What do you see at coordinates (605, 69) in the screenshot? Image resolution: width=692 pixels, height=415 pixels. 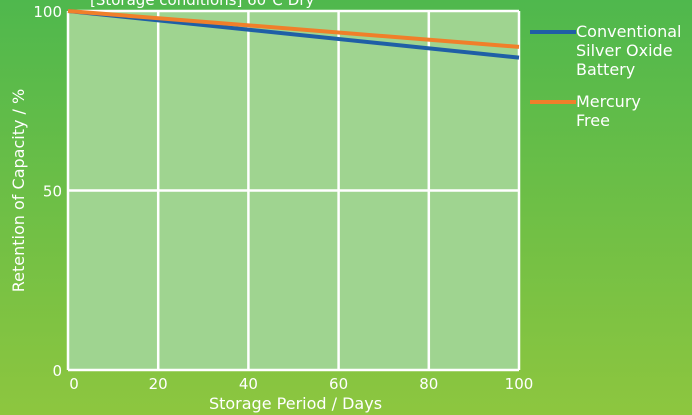 I see `legend-label-0-line-2: Battery` at bounding box center [605, 69].